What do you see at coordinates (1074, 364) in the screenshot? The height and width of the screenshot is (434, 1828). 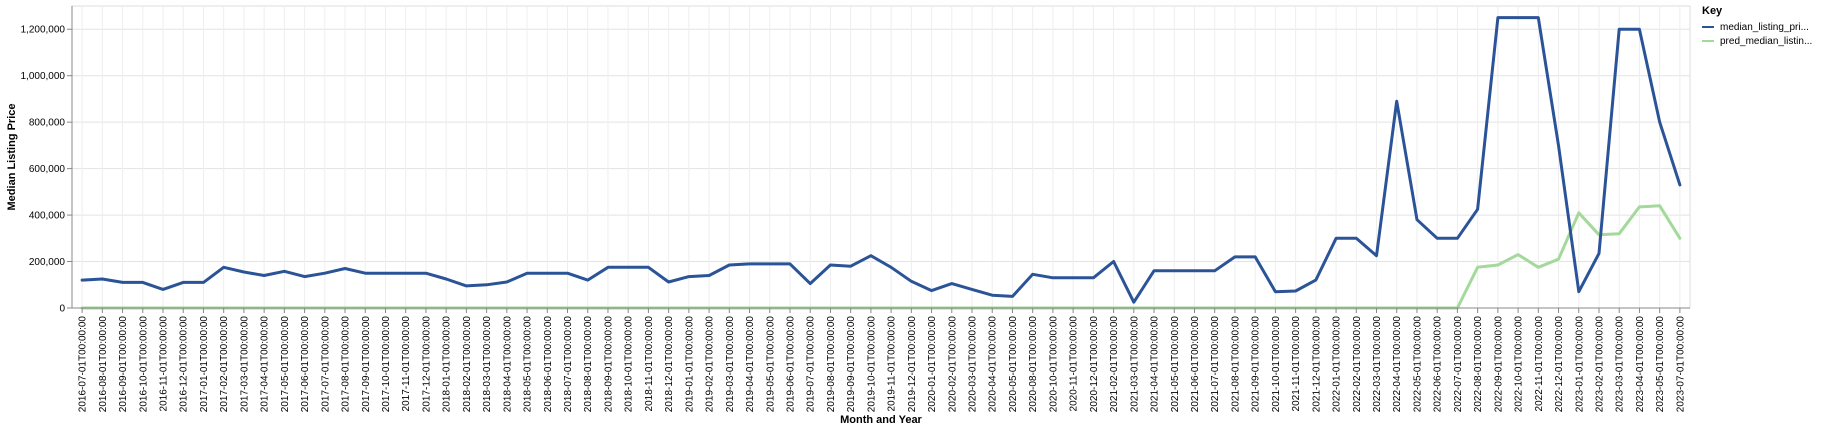 I see `x-tick-label: 2020-11-01T00:00:00` at bounding box center [1074, 364].